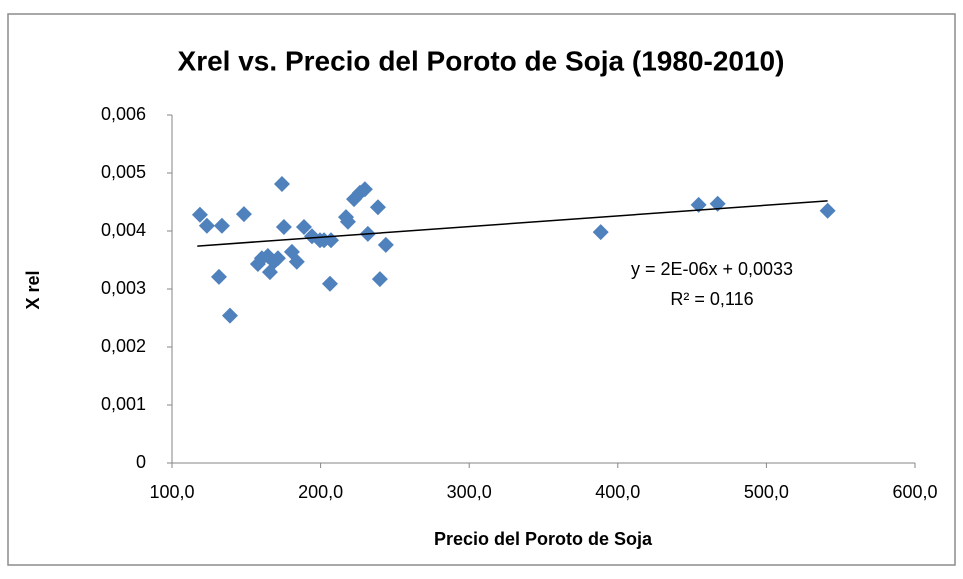 Image resolution: width=963 pixels, height=579 pixels. I want to click on y-axis-label: X rel, so click(33, 289).